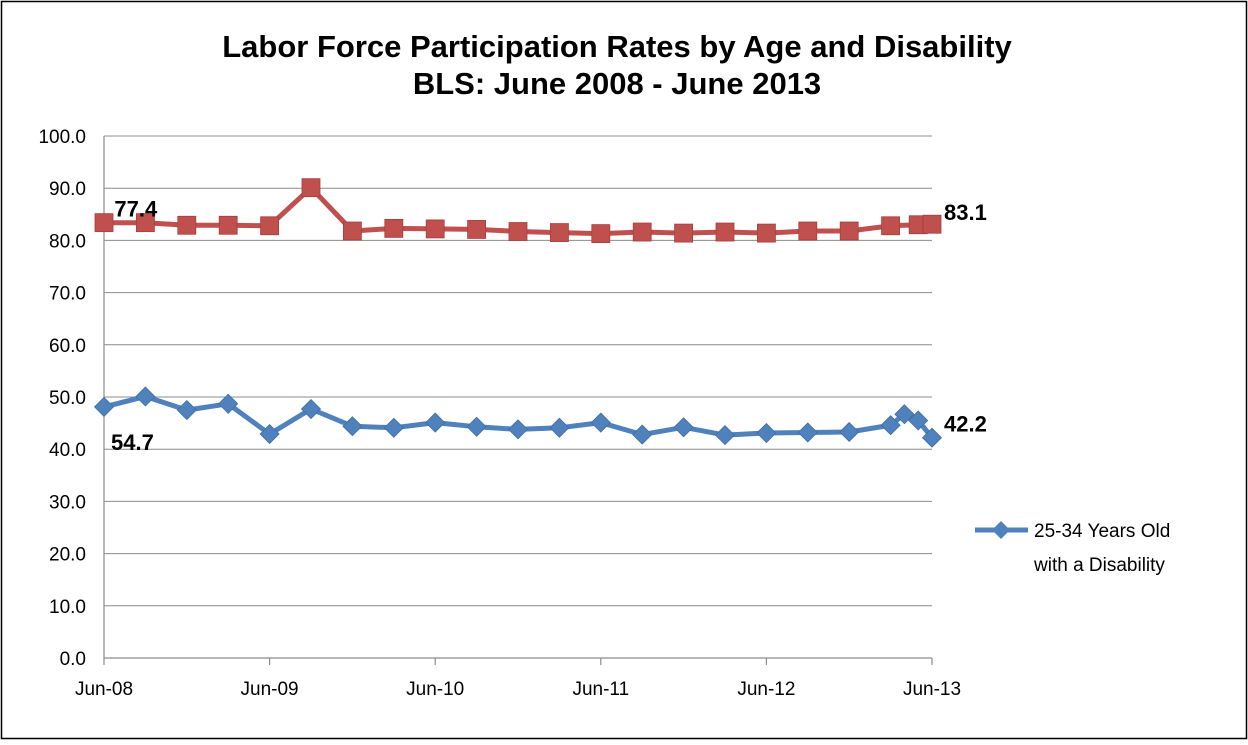 This screenshot has height=745, width=1248. I want to click on series-line, so click(518, 211).